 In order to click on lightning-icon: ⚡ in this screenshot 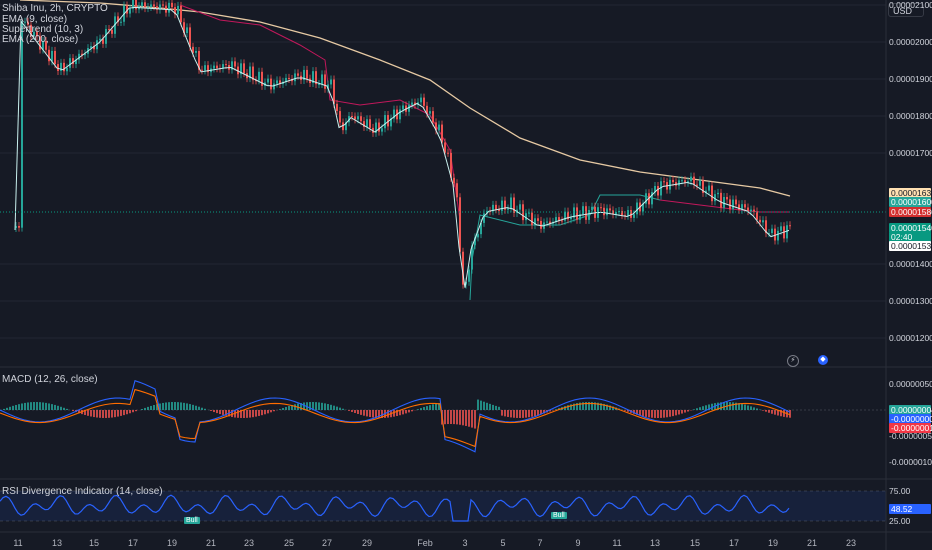, I will do `click(793, 361)`.